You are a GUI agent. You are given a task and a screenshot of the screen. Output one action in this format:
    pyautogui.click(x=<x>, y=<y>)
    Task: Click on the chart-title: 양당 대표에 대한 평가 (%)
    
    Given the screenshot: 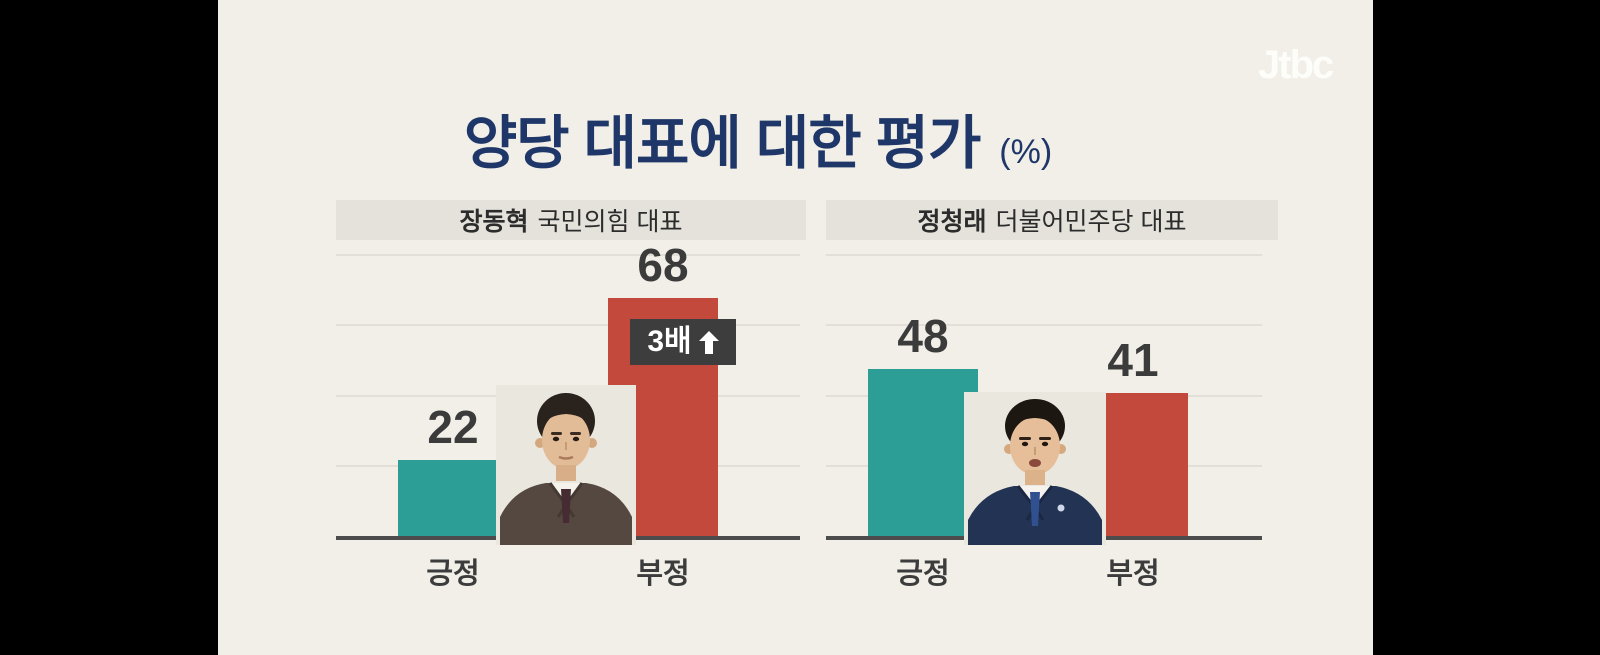 What is the action you would take?
    pyautogui.click(x=758, y=138)
    